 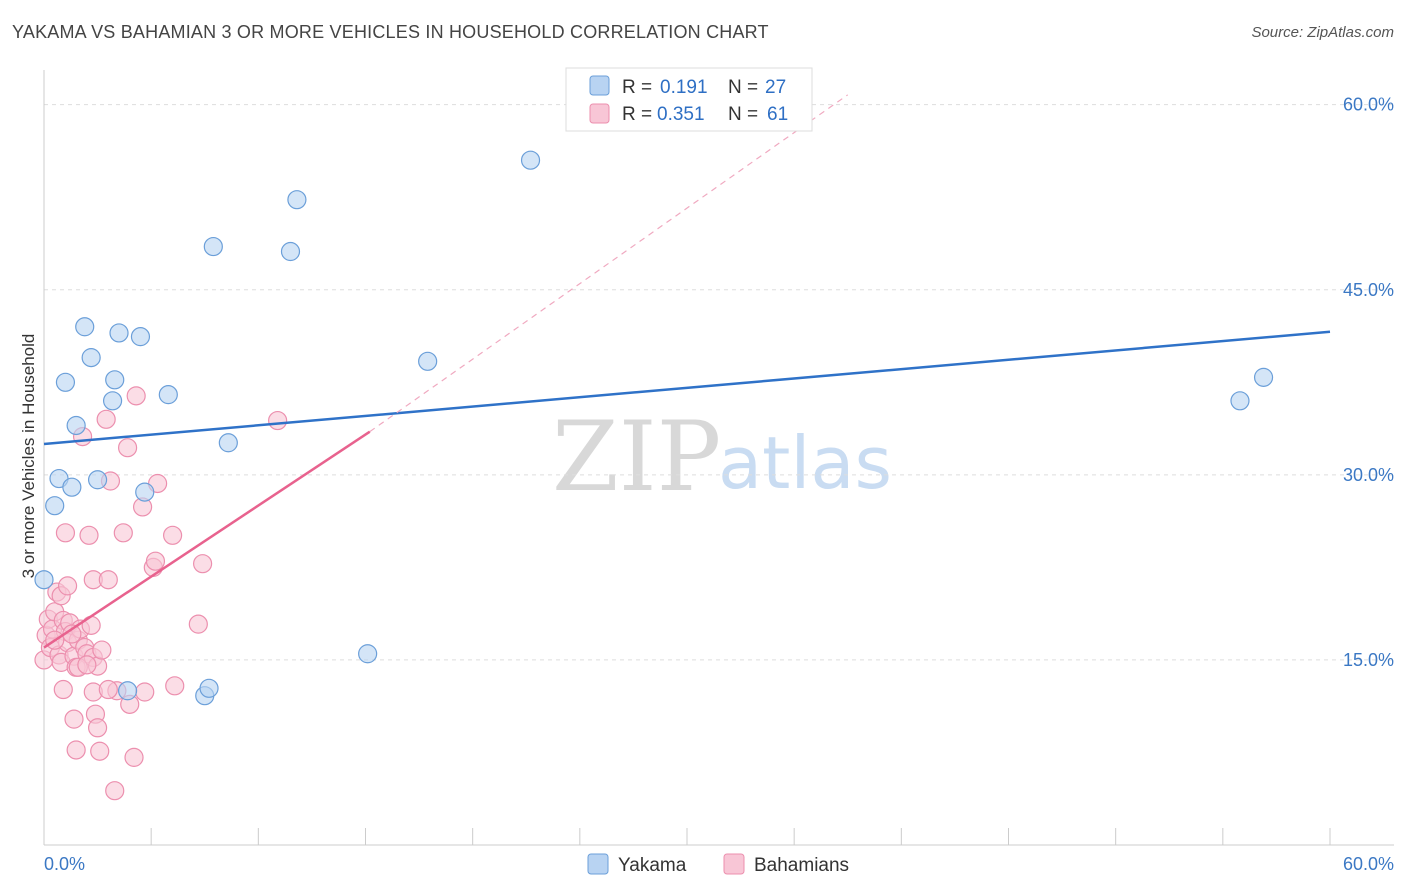 What do you see at coordinates (684, 87) in the screenshot?
I see `yakama-r-value: 0.191` at bounding box center [684, 87].